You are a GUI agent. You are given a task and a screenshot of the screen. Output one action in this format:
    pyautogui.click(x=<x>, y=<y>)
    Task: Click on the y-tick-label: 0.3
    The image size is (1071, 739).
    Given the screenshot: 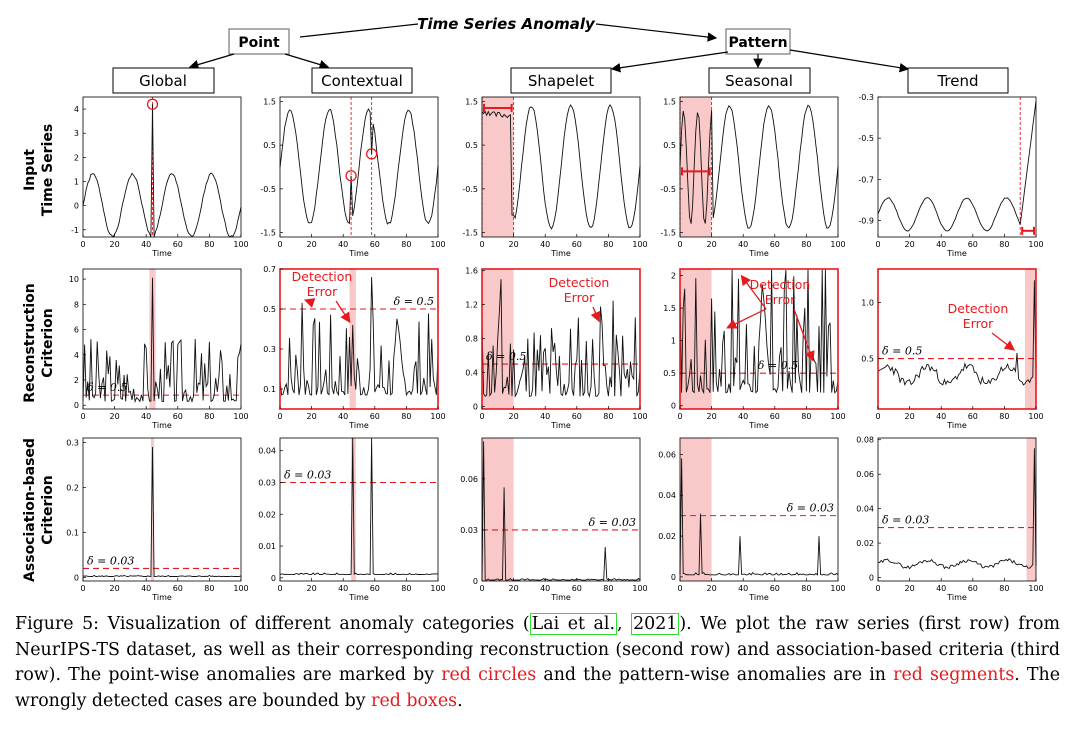 What is the action you would take?
    pyautogui.click(x=72, y=442)
    